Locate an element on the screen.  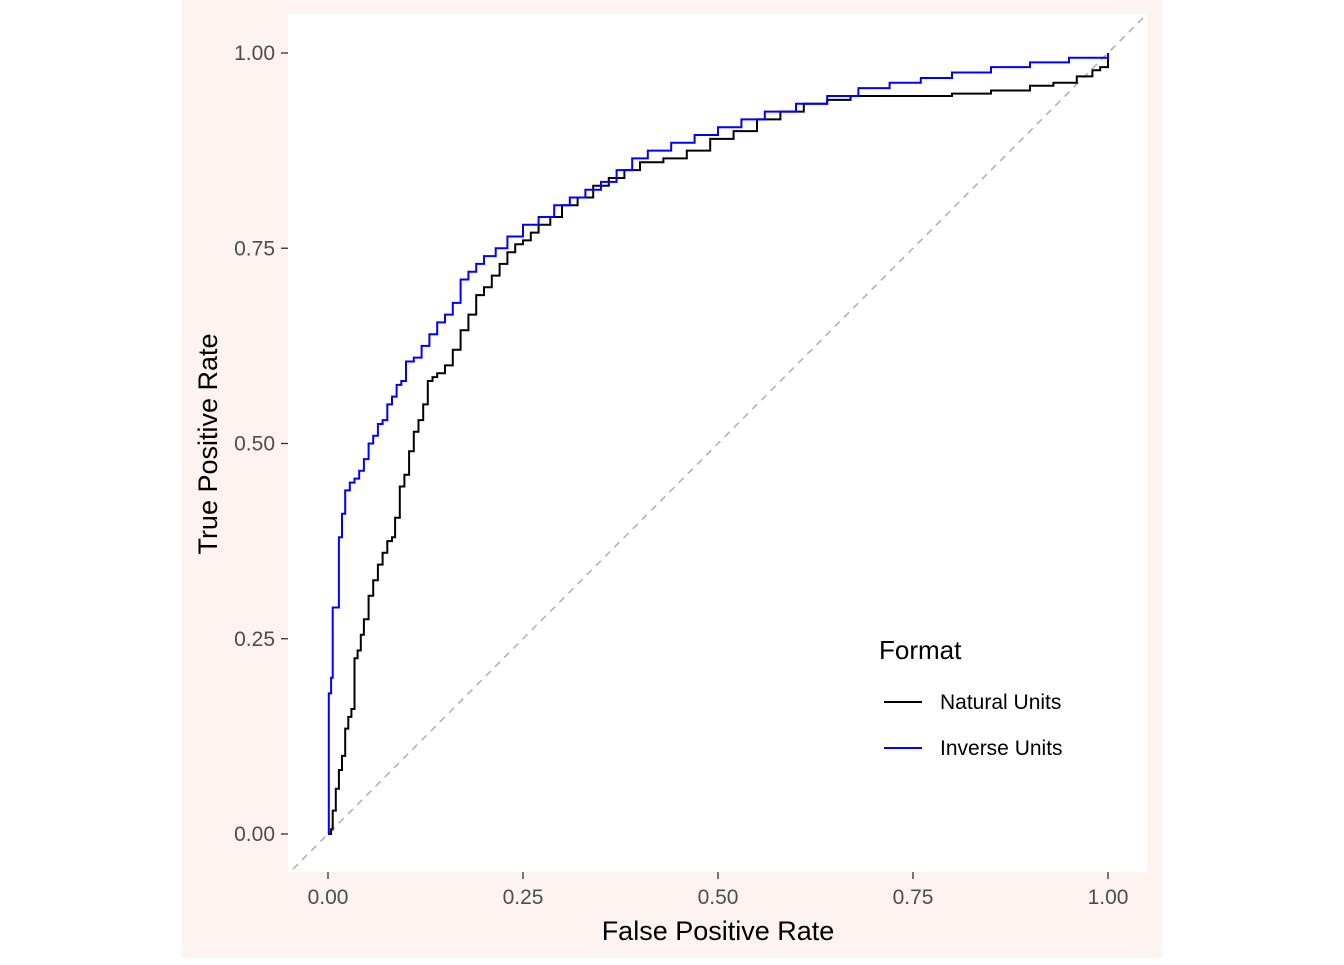
y-tick-label: 0.75 is located at coordinates (254, 248).